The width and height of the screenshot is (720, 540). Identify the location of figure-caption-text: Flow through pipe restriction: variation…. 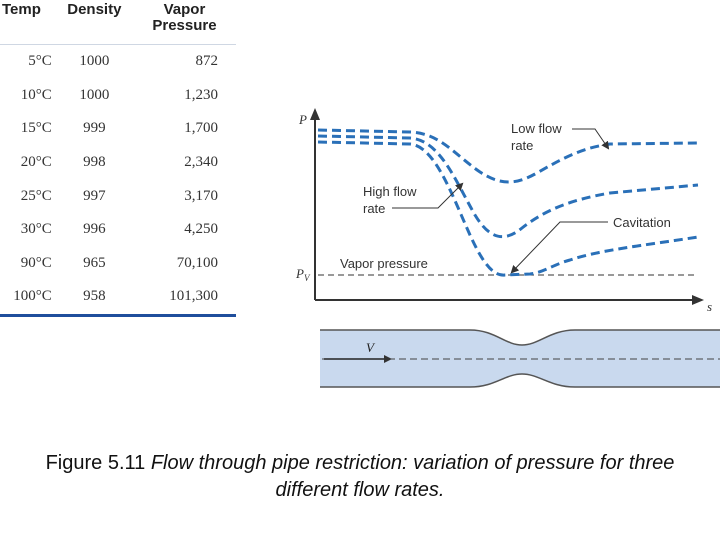
(412, 476).